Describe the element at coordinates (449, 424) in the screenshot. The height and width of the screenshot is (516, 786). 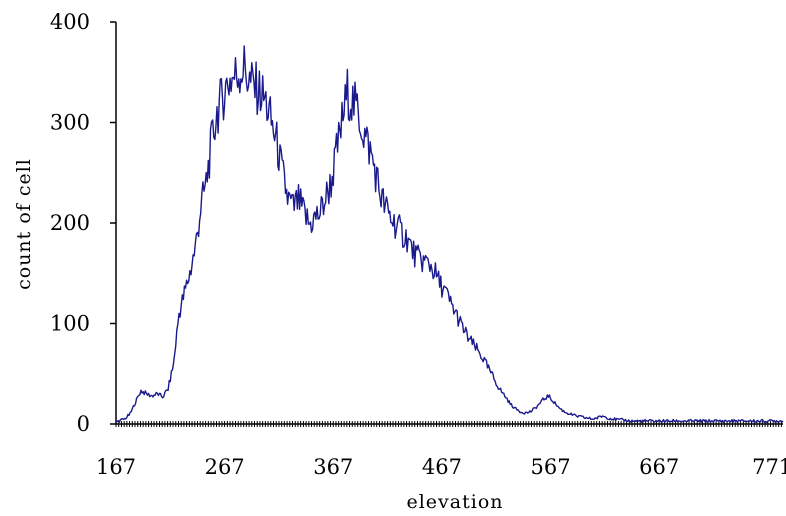
I see `x-axis` at that location.